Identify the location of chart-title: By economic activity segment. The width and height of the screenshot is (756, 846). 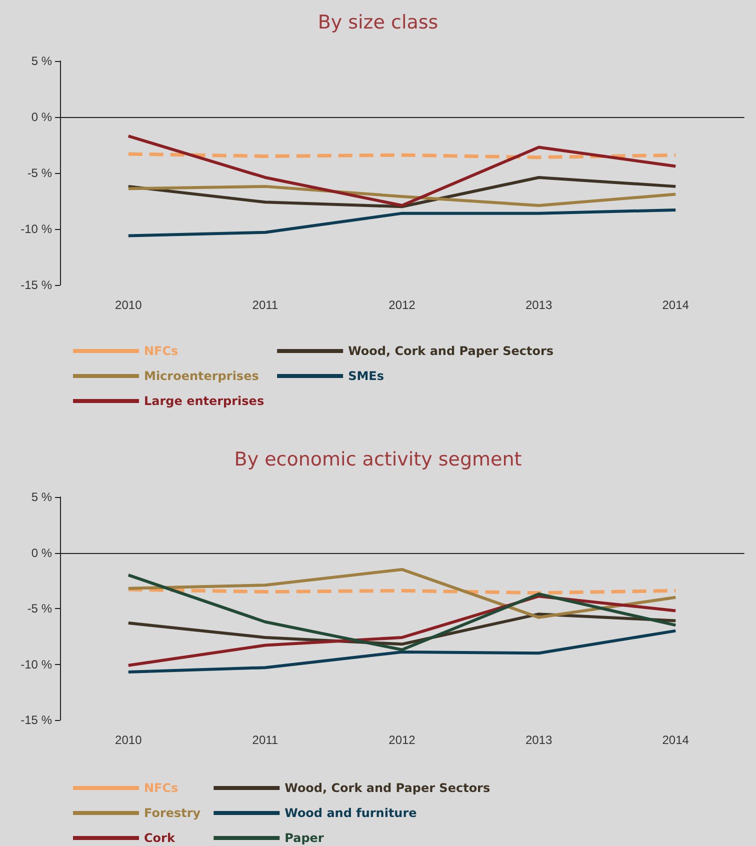
(378, 459).